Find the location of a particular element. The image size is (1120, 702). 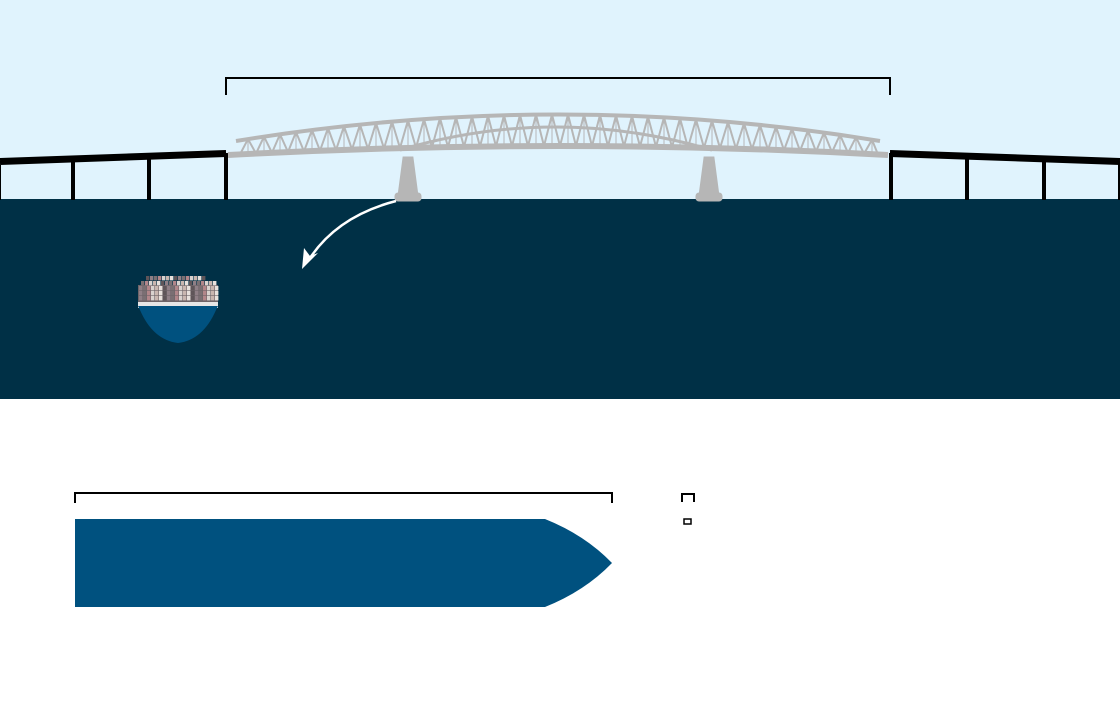

container-ship-front-icon is located at coordinates (178, 309).